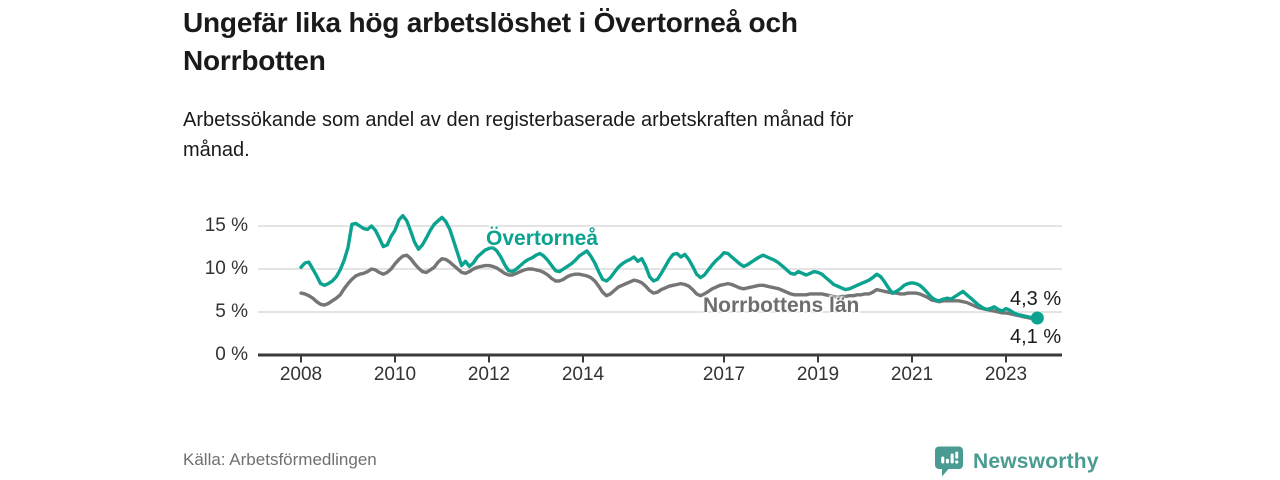 Image resolution: width=1280 pixels, height=480 pixels. Describe the element at coordinates (1037, 318) in the screenshot. I see `series-end-dot` at that location.